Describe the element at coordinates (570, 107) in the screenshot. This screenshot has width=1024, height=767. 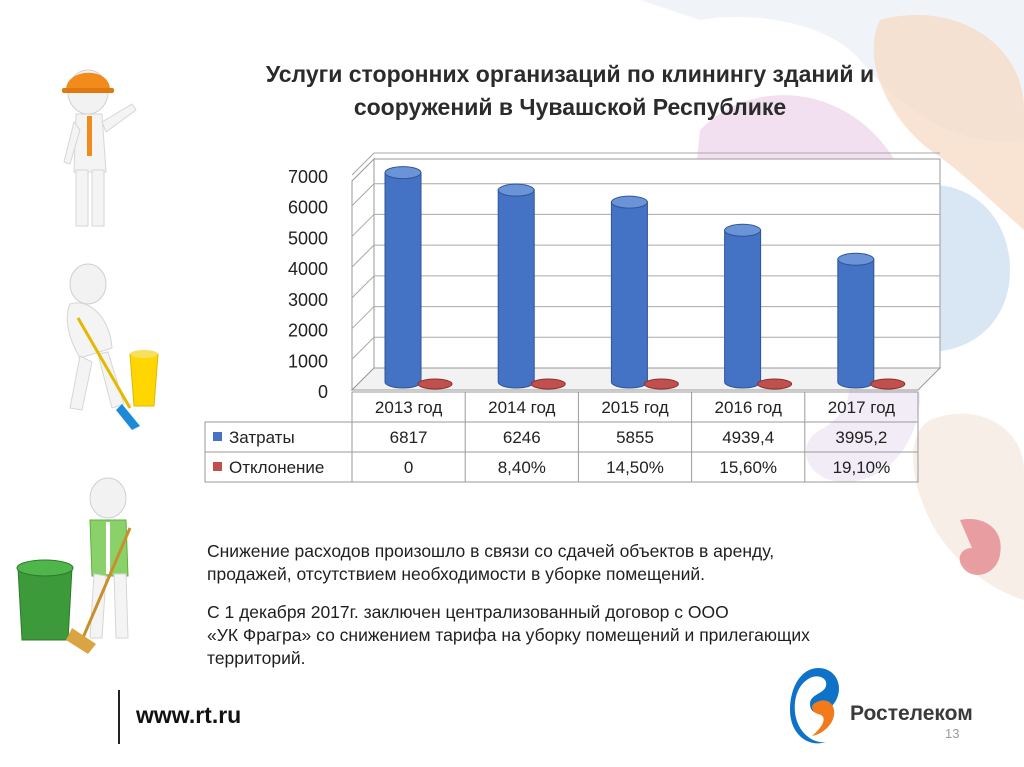
I see `slide-title-line-2: сооружений в Чувашской Республике` at that location.